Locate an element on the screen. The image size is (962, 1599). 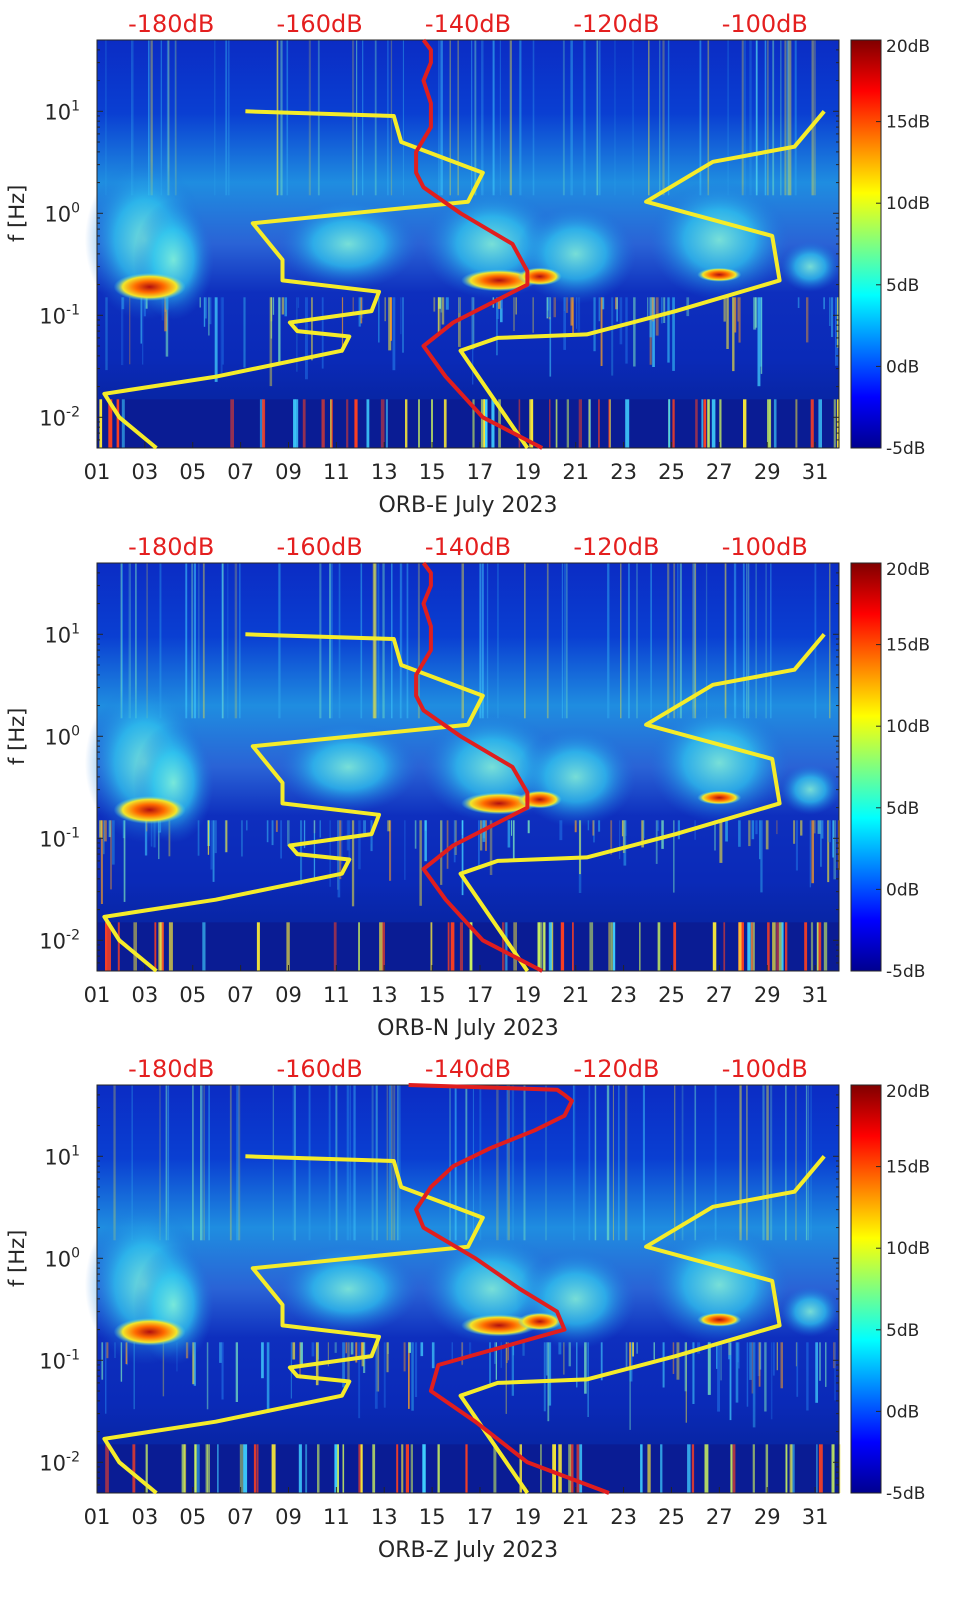
top-db-label: -120dB is located at coordinates (616, 547).